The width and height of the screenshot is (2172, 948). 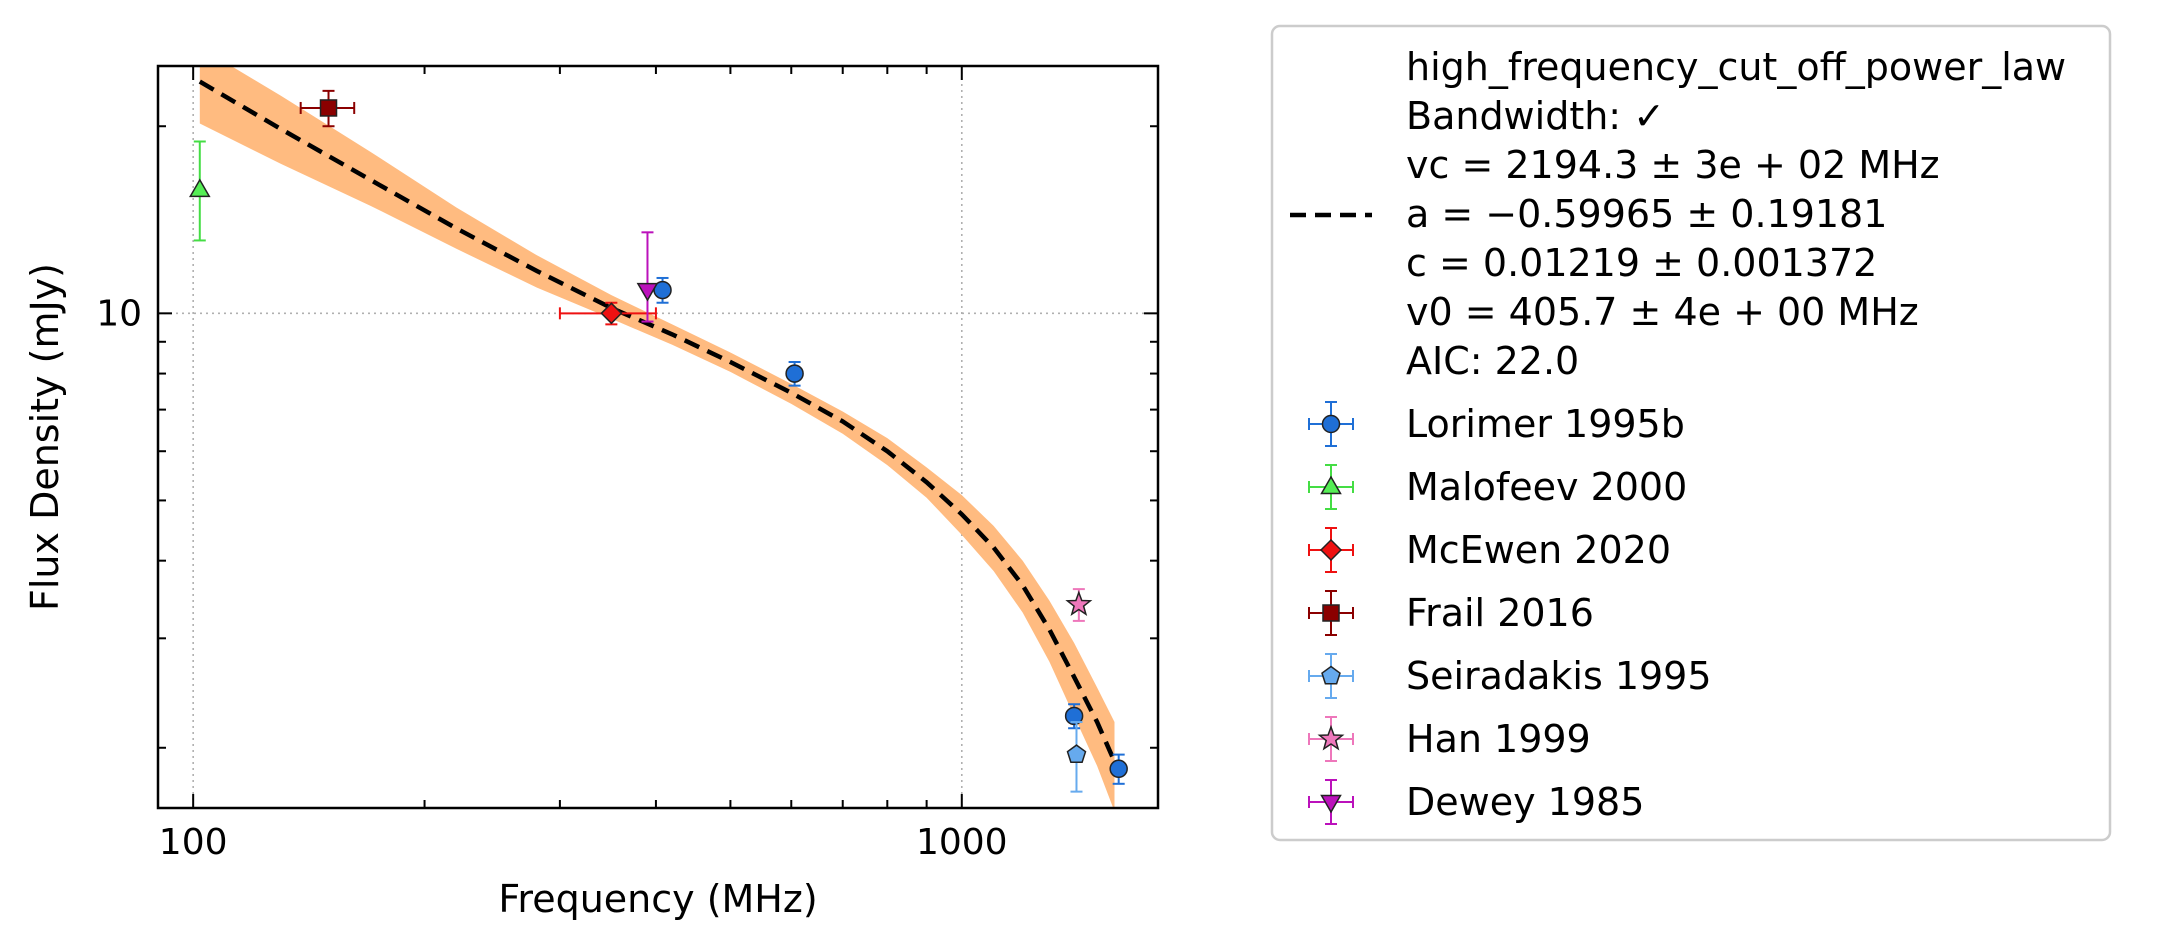 I want to click on y-tick-label: 10, so click(x=119, y=313).